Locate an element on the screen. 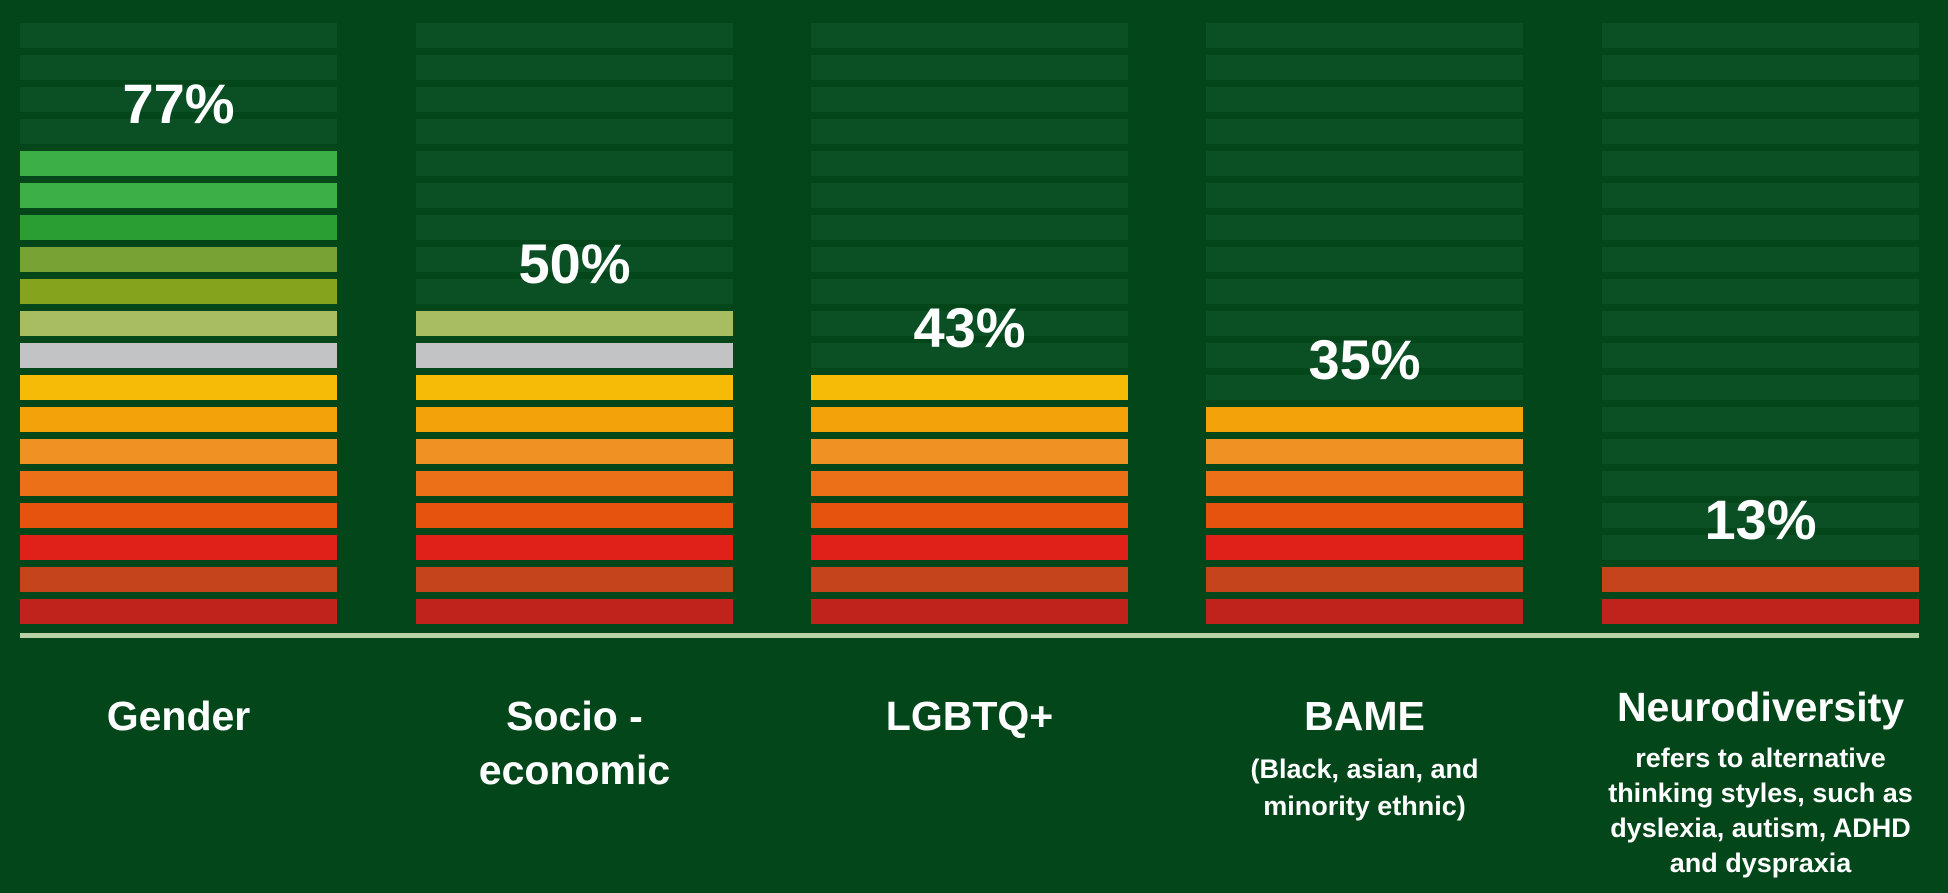 This screenshot has height=893, width=1948. category-label: Neurodiversity is located at coordinates (1760, 707).